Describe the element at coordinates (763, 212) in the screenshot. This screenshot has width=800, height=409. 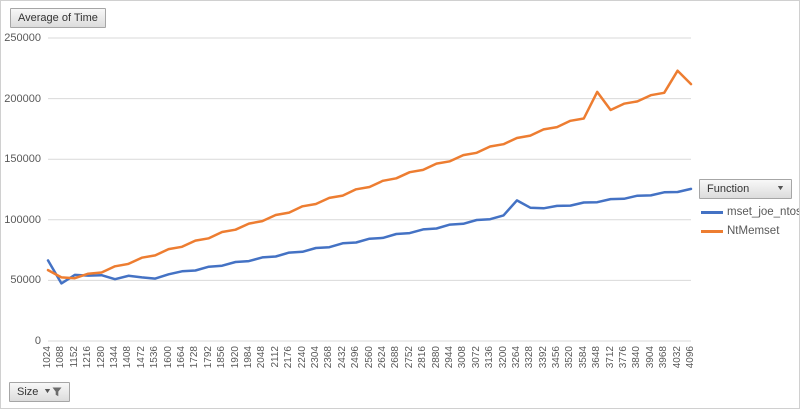
I see `legend-item-label: mset_joe_ntos` at that location.